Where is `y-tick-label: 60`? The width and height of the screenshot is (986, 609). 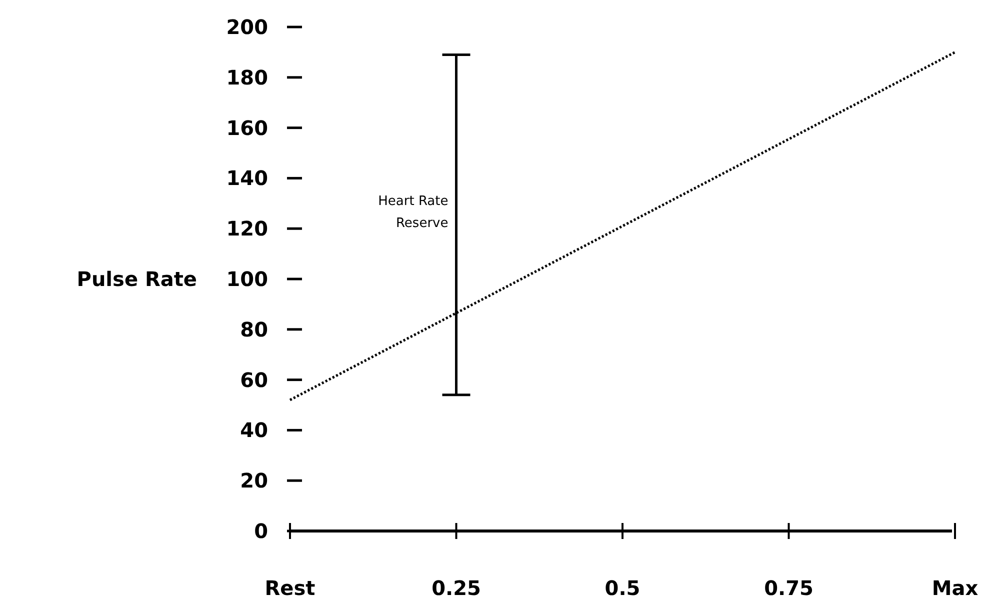
y-tick-label: 60 is located at coordinates (254, 380).